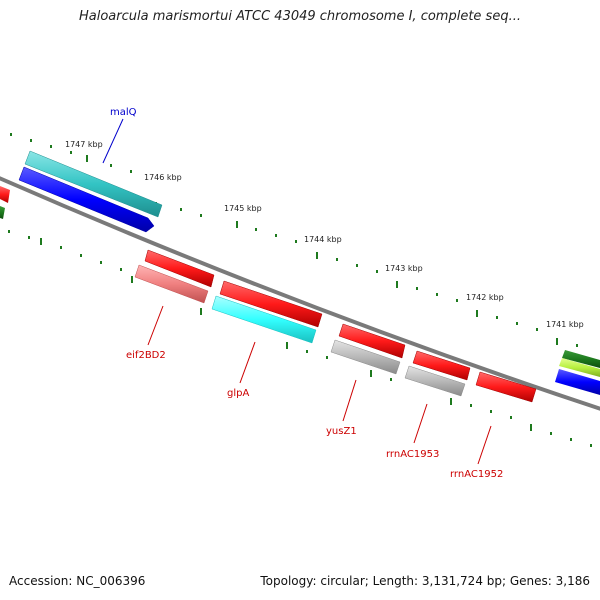  Describe the element at coordinates (123, 112) in the screenshot. I see `gene-label-malq: malQ` at that location.